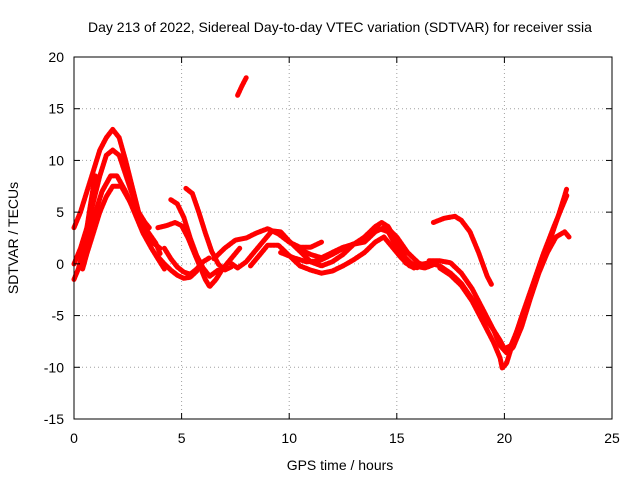 This screenshot has width=640, height=480. What do you see at coordinates (56, 109) in the screenshot?
I see `y-tick-label: 15` at bounding box center [56, 109].